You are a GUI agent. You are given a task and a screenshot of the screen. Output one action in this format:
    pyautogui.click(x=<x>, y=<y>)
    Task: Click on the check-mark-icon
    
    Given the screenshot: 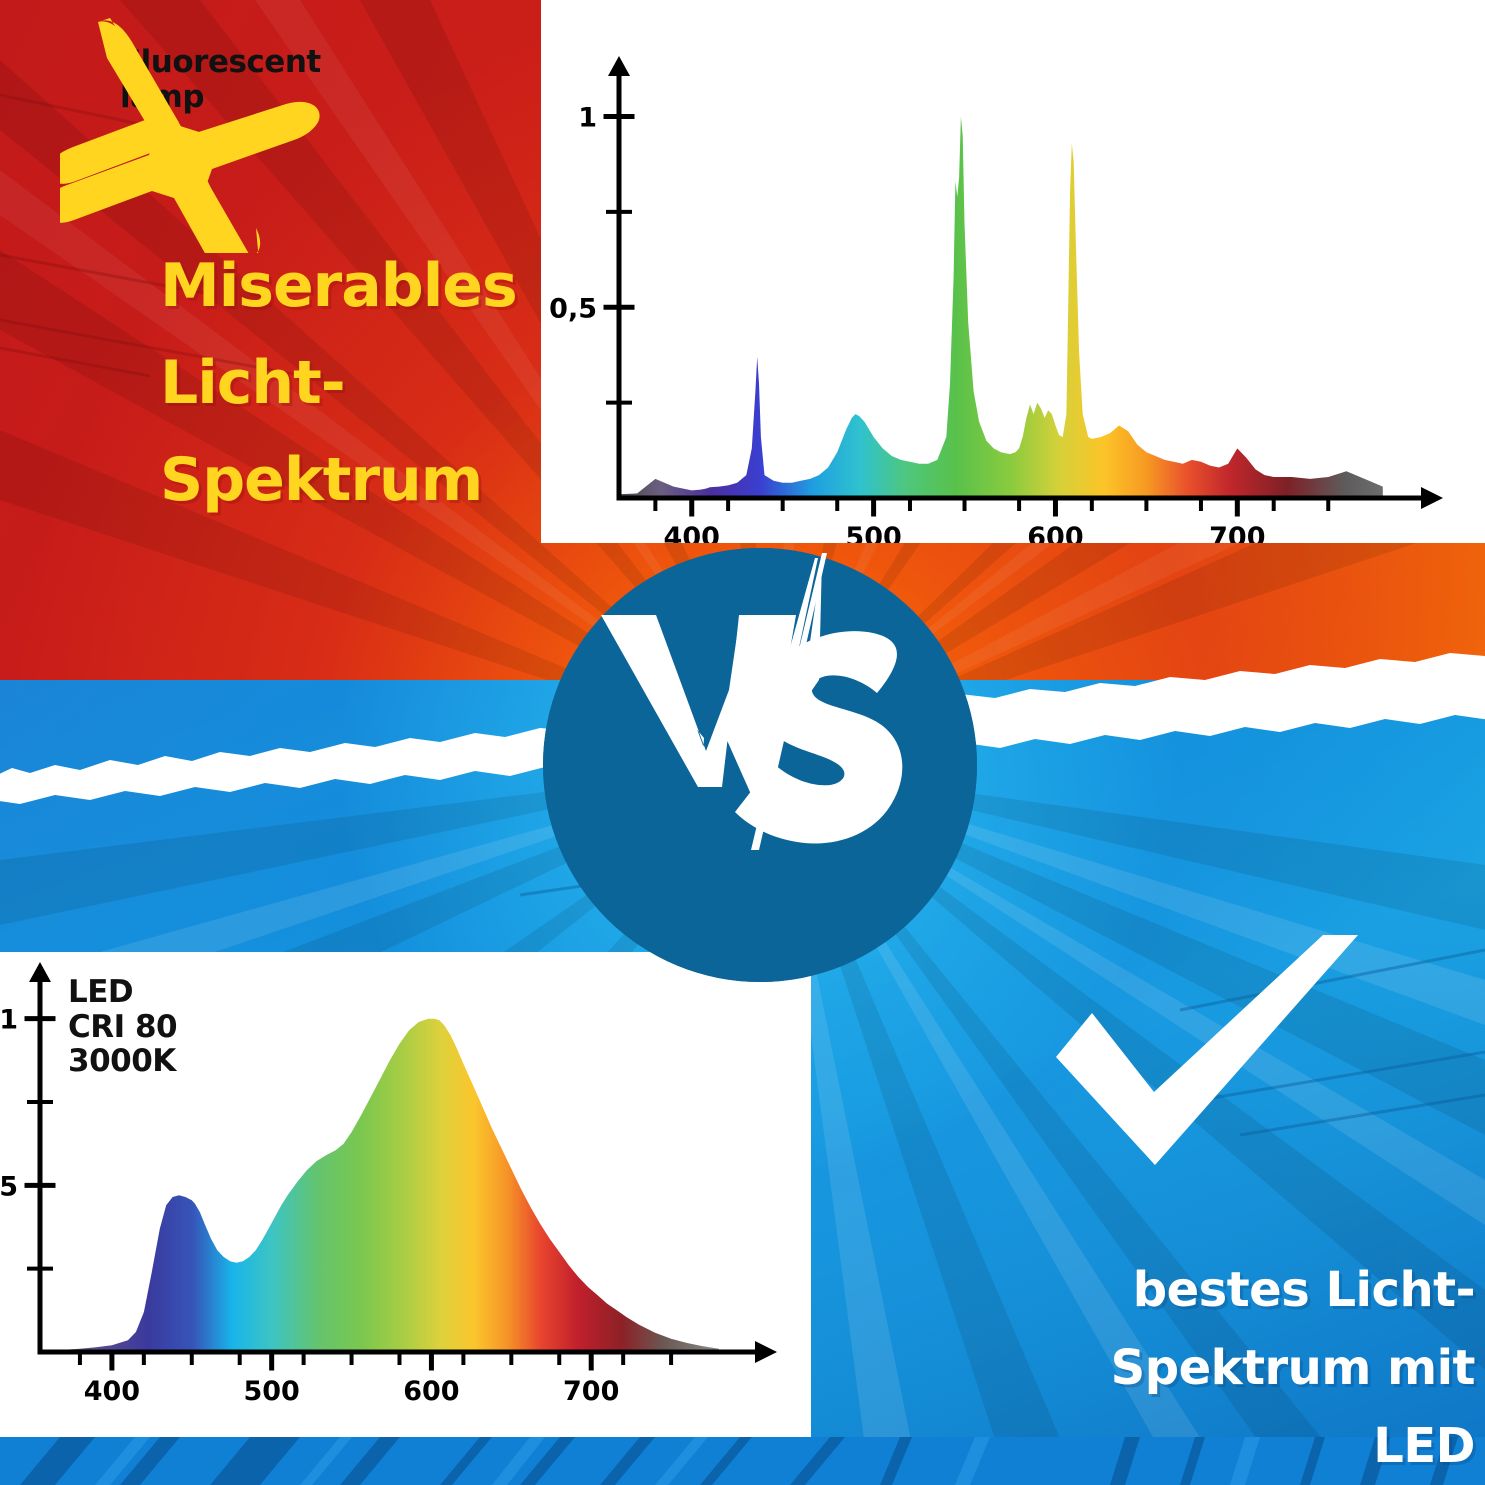 What is the action you would take?
    pyautogui.click(x=1205, y=1070)
    